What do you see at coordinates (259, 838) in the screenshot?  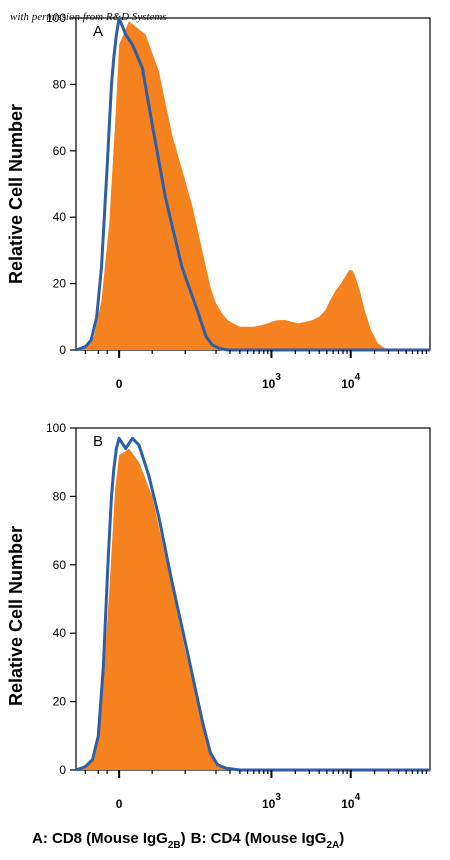 I see `caption-b-prefix: B: CD4 (Mouse IgG` at bounding box center [259, 838].